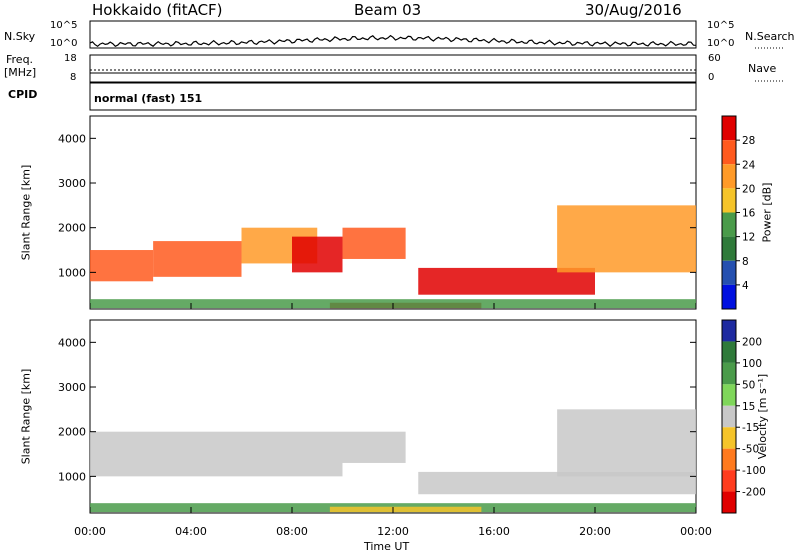  Describe the element at coordinates (70, 58) in the screenshot. I see `freq-tick-top: 18` at that location.